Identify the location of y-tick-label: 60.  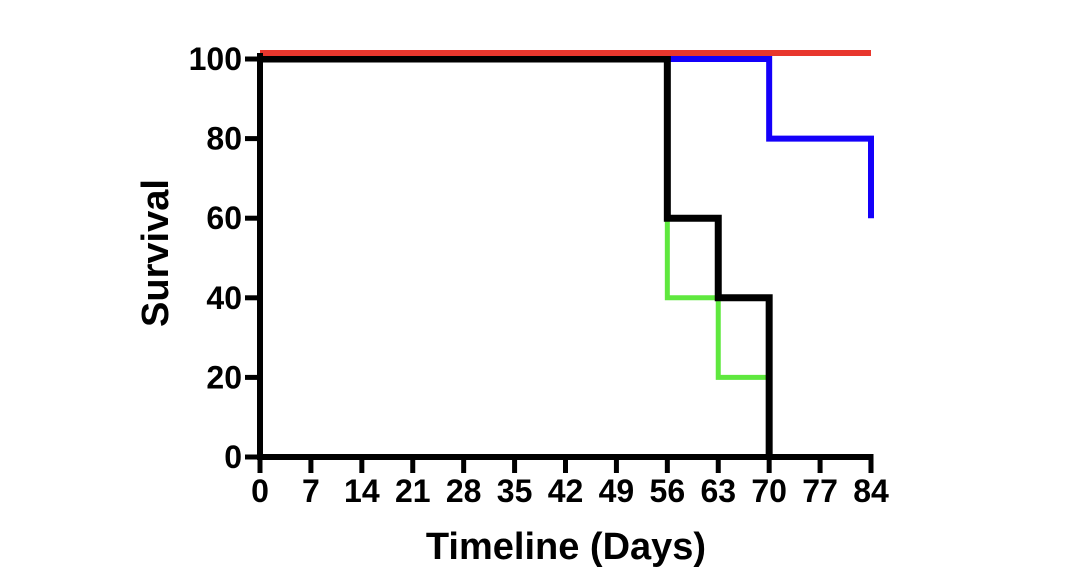
(224, 218).